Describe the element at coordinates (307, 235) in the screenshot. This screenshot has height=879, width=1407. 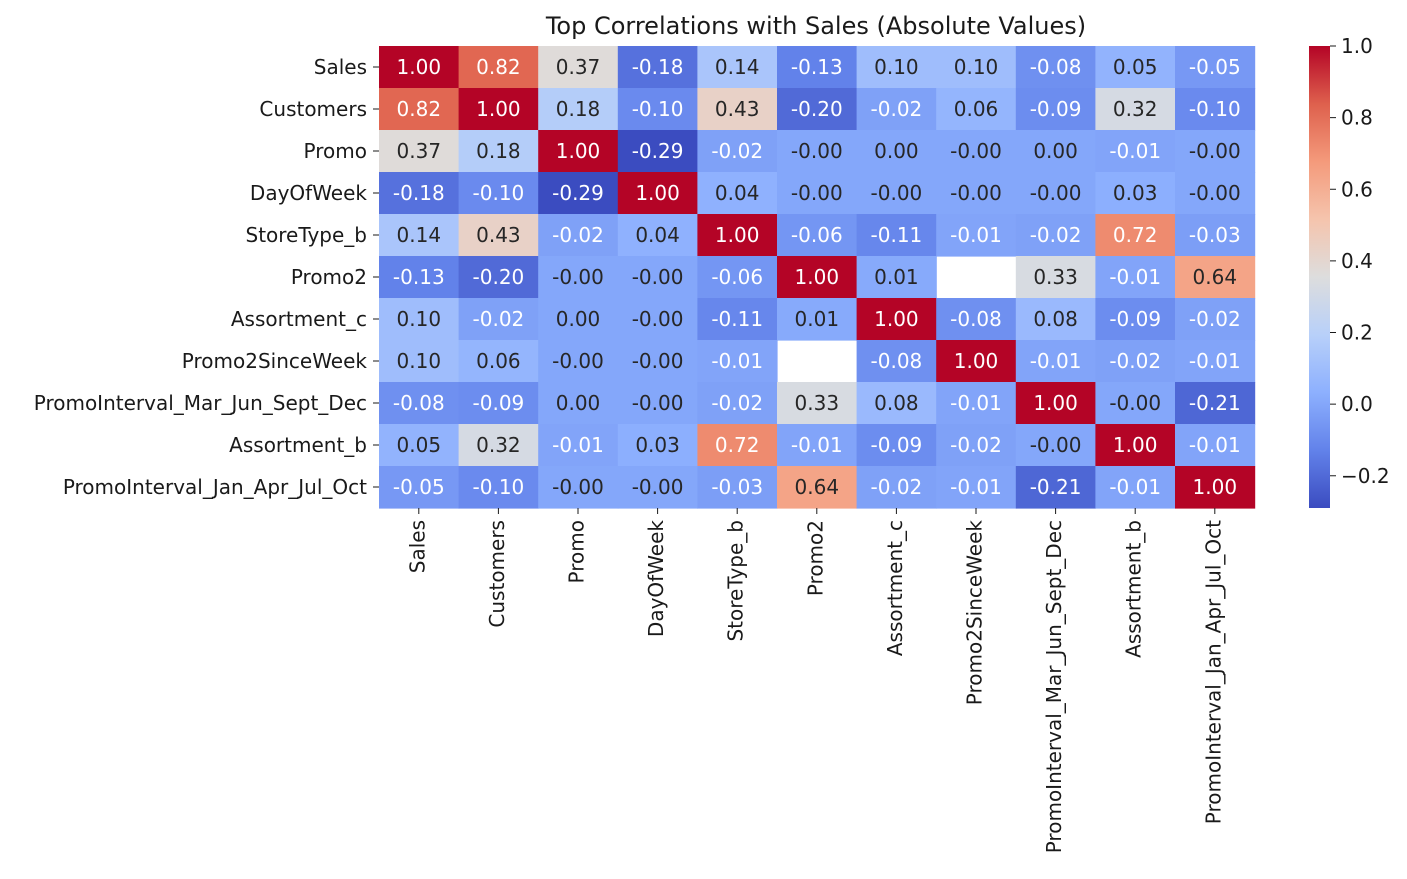
I see `row-tick-label: StoreType_b` at that location.